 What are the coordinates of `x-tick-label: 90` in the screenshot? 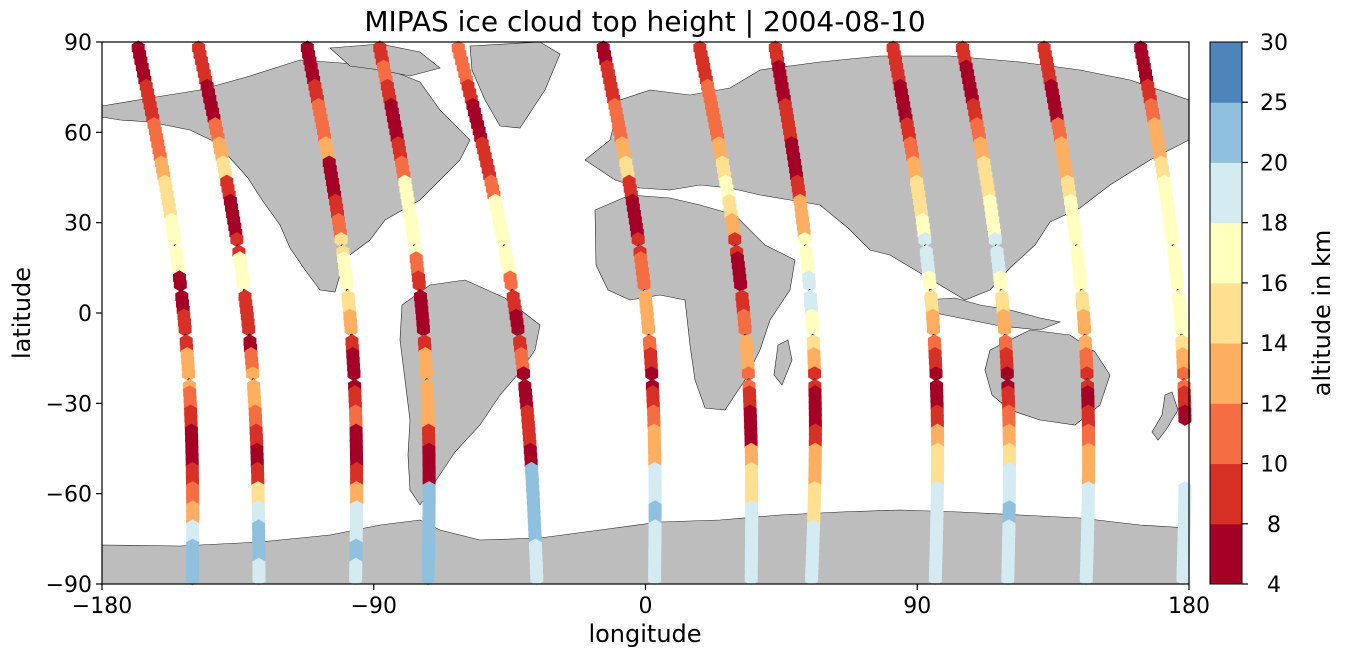 It's located at (917, 606).